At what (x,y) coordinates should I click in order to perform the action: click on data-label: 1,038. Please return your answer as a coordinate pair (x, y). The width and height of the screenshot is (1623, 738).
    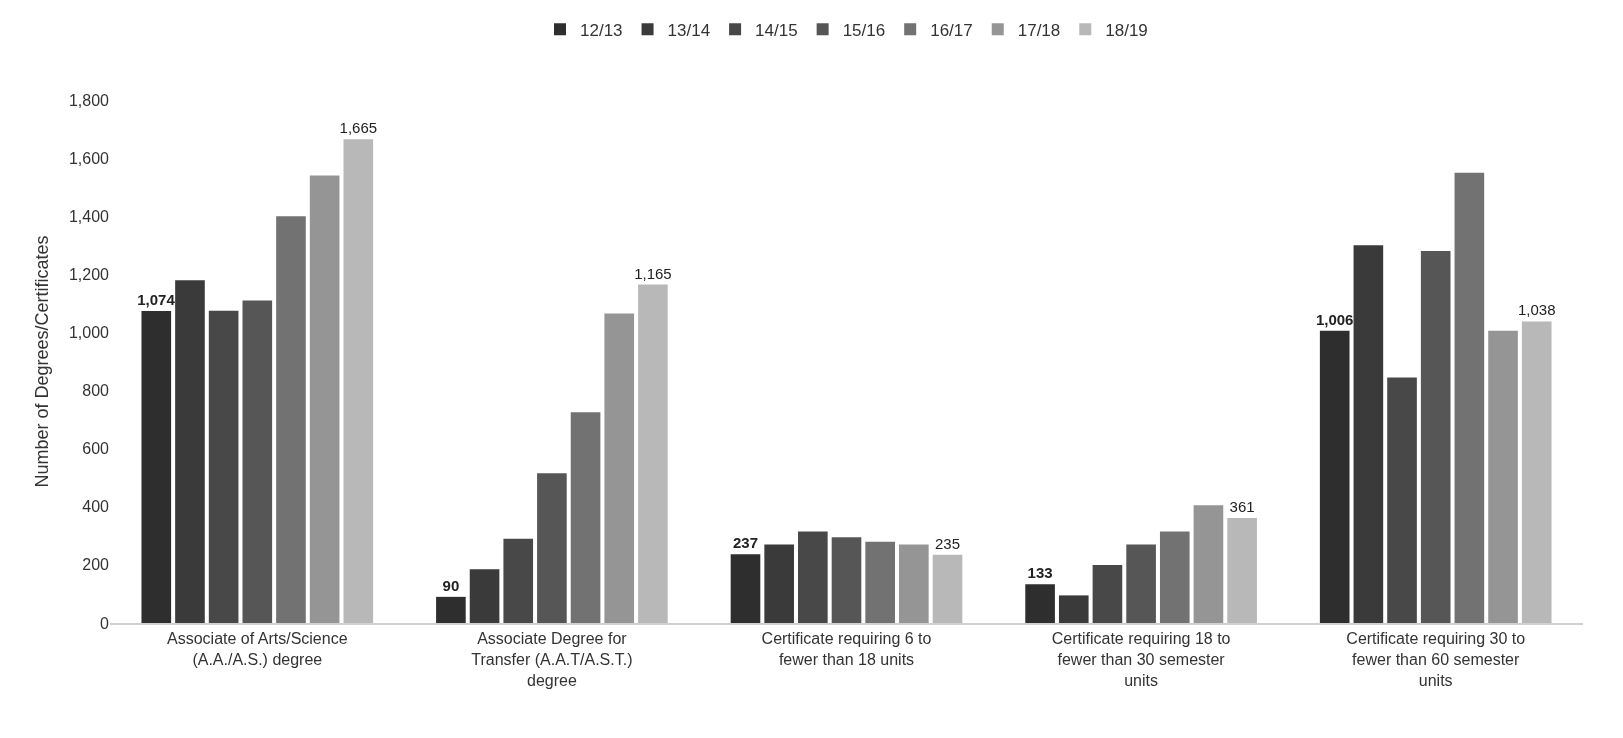
    Looking at the image, I should click on (1536, 310).